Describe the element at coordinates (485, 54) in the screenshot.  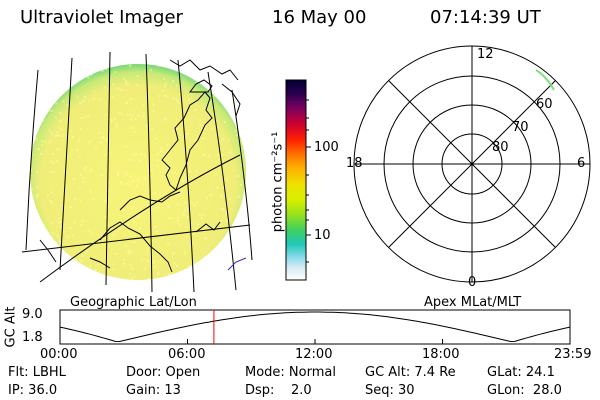
I see `mlt-label-12: 12` at that location.